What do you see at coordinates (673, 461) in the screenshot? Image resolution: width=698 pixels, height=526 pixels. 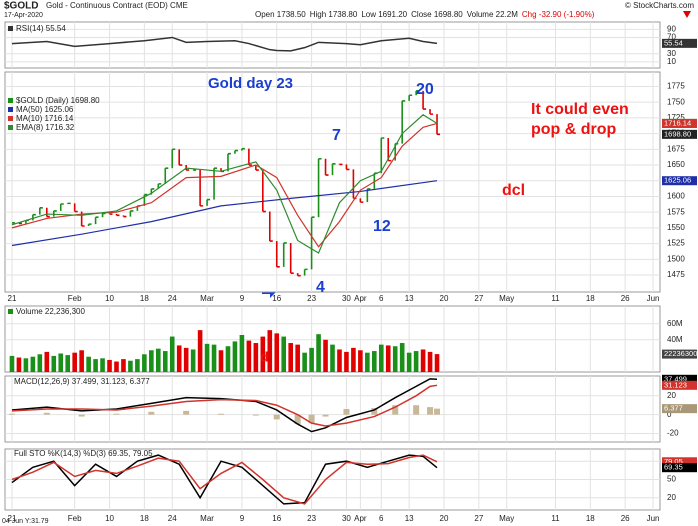 I see `value-tag-label: 79.05` at bounding box center [673, 461].